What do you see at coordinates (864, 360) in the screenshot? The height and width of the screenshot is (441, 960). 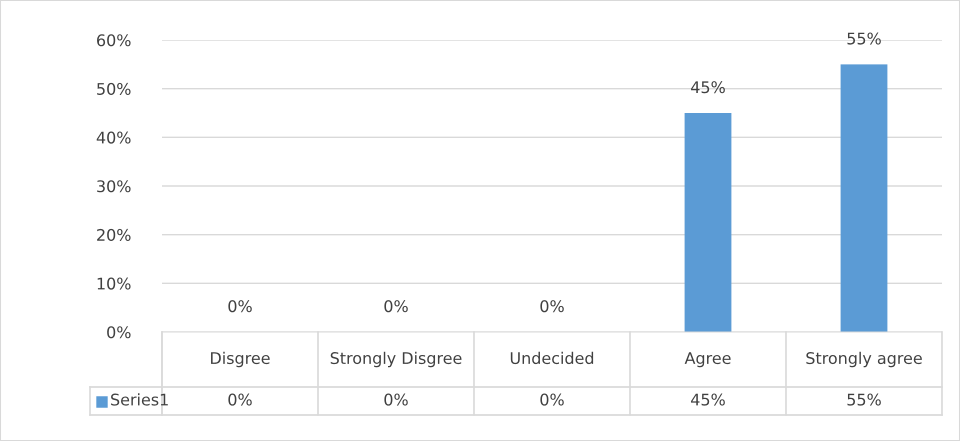 I see `x-tick-label: Strongly agree` at bounding box center [864, 360].